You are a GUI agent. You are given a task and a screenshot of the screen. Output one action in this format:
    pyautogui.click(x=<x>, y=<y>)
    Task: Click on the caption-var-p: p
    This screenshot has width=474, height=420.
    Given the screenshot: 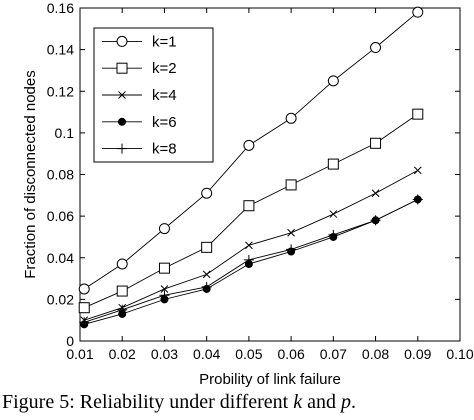 What is the action you would take?
    pyautogui.click(x=346, y=402)
    